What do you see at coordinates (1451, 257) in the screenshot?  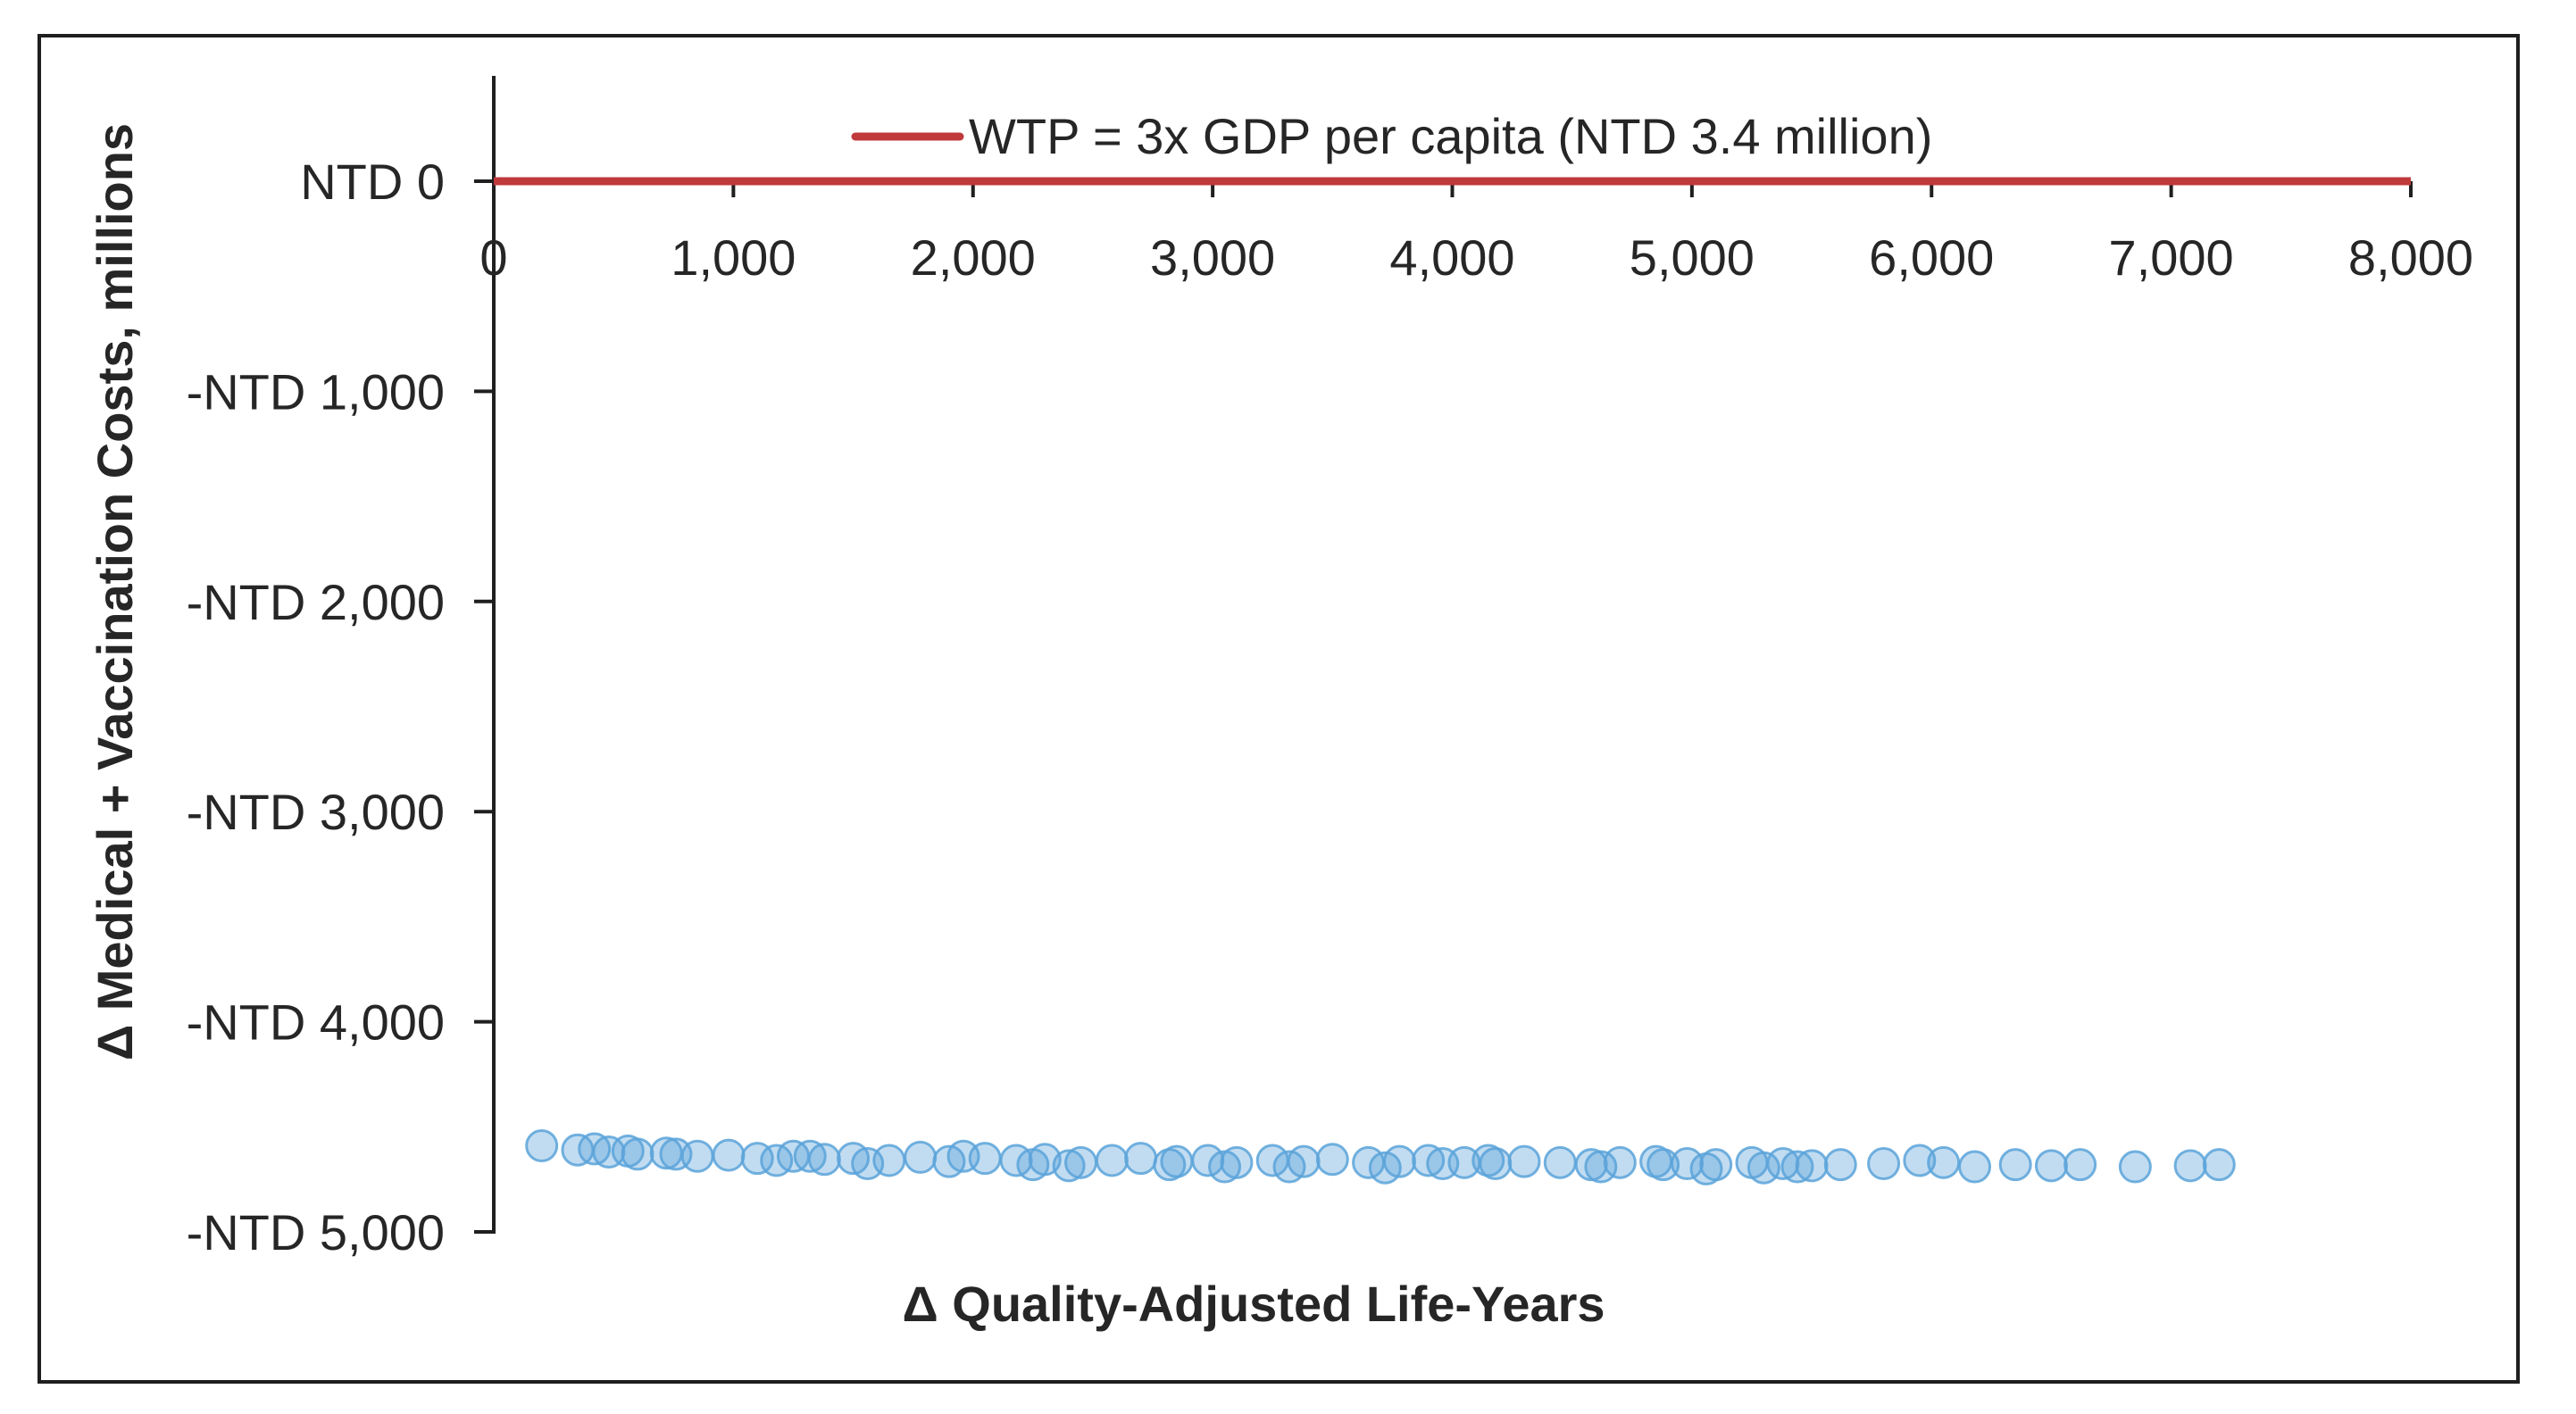 I see `x-tick-label: 4,000` at bounding box center [1451, 257].